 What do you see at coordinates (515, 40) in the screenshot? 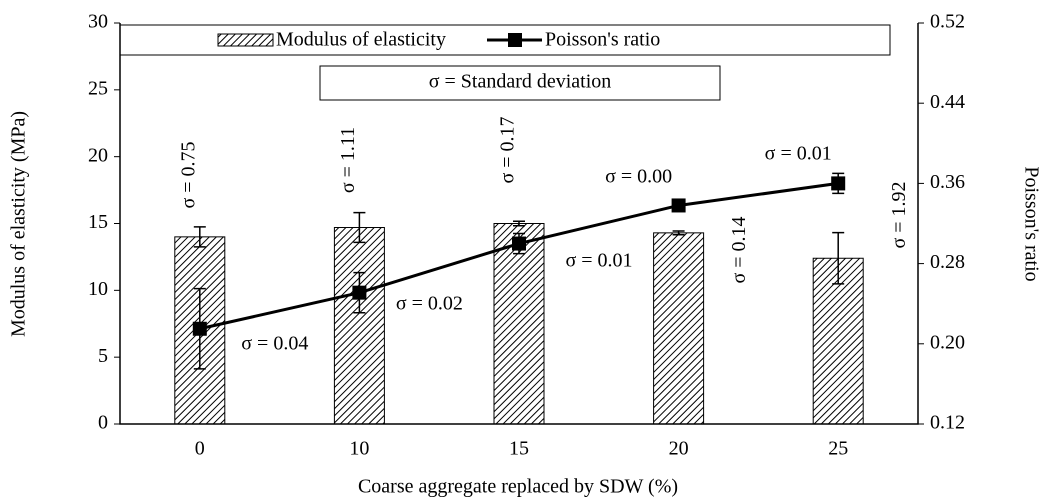
I see `legend-marker` at bounding box center [515, 40].